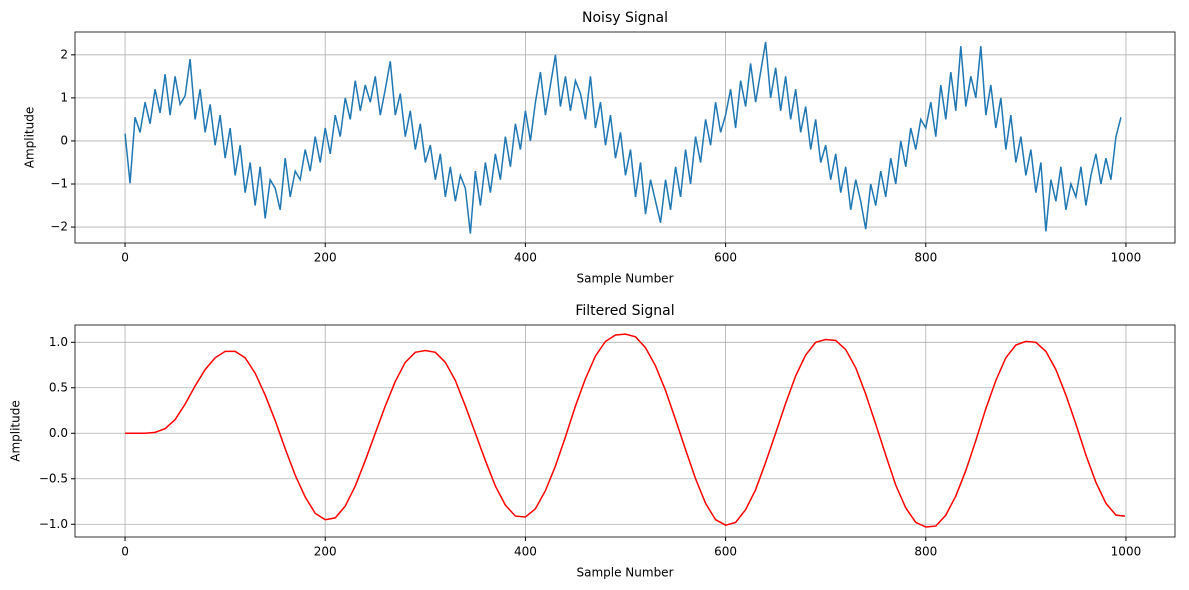  What do you see at coordinates (53, 524) in the screenshot?
I see `y-tick-label: −1.0` at bounding box center [53, 524].